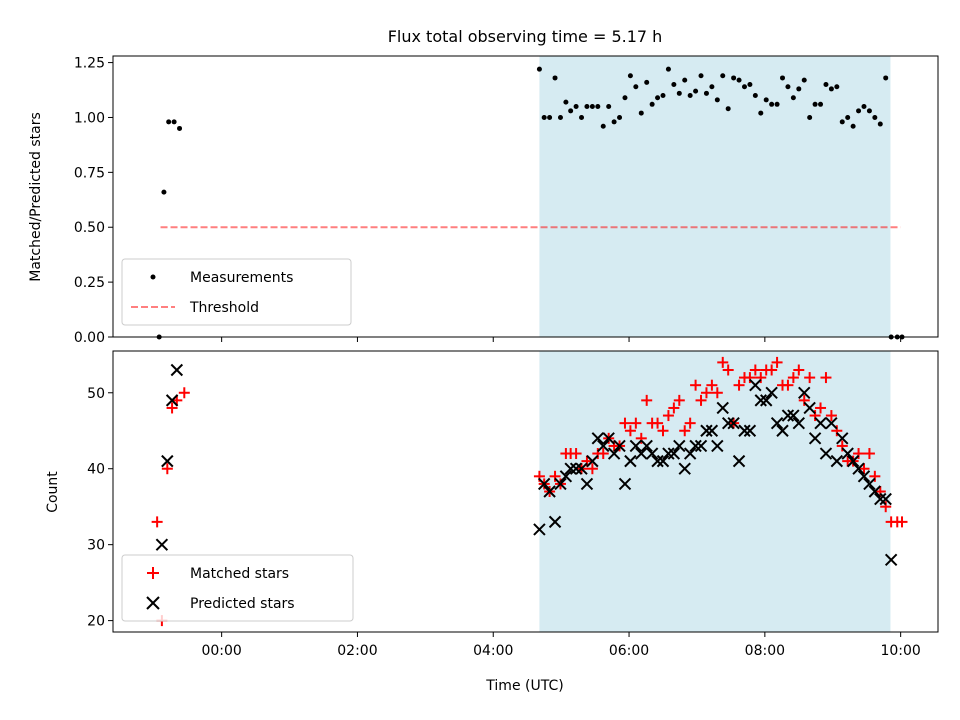 The image size is (960, 720). Describe the element at coordinates (237, 588) in the screenshot. I see `bottom-legend: Matched stars Predicted stars` at that location.